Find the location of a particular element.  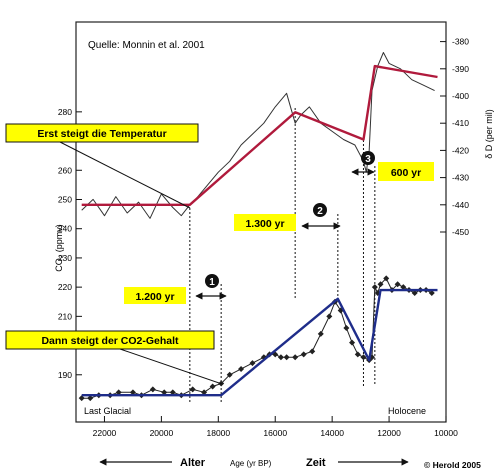

right-tick-label: -390 is located at coordinates (460, 69).